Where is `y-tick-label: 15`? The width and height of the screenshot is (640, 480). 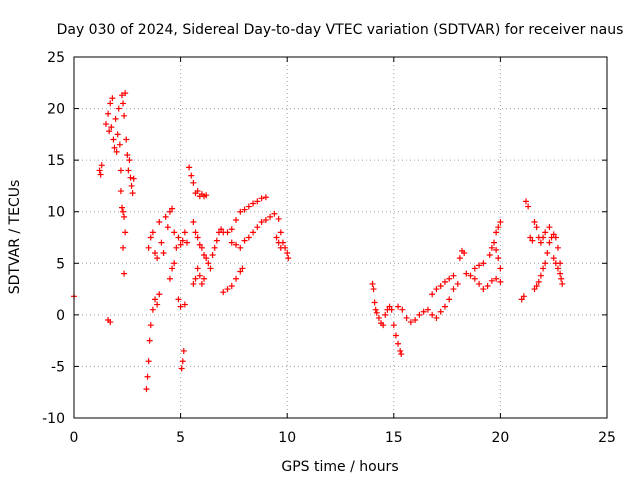 y-tick-label: 15 is located at coordinates (56, 161).